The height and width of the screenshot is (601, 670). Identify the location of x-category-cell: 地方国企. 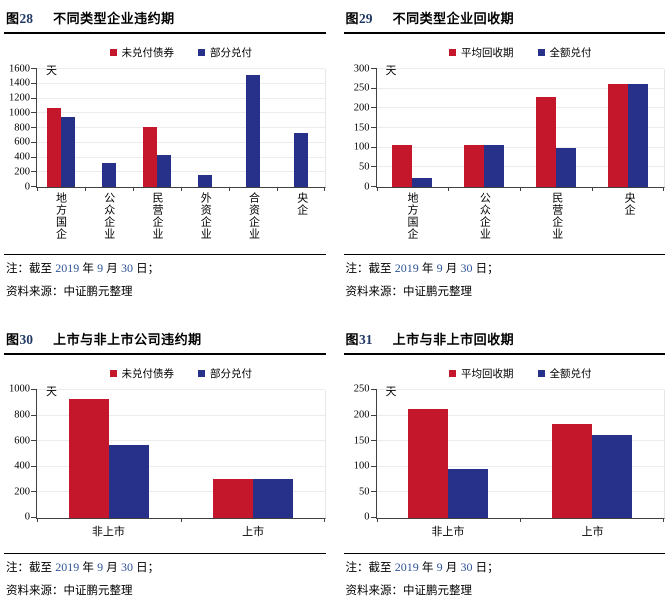
(412, 220).